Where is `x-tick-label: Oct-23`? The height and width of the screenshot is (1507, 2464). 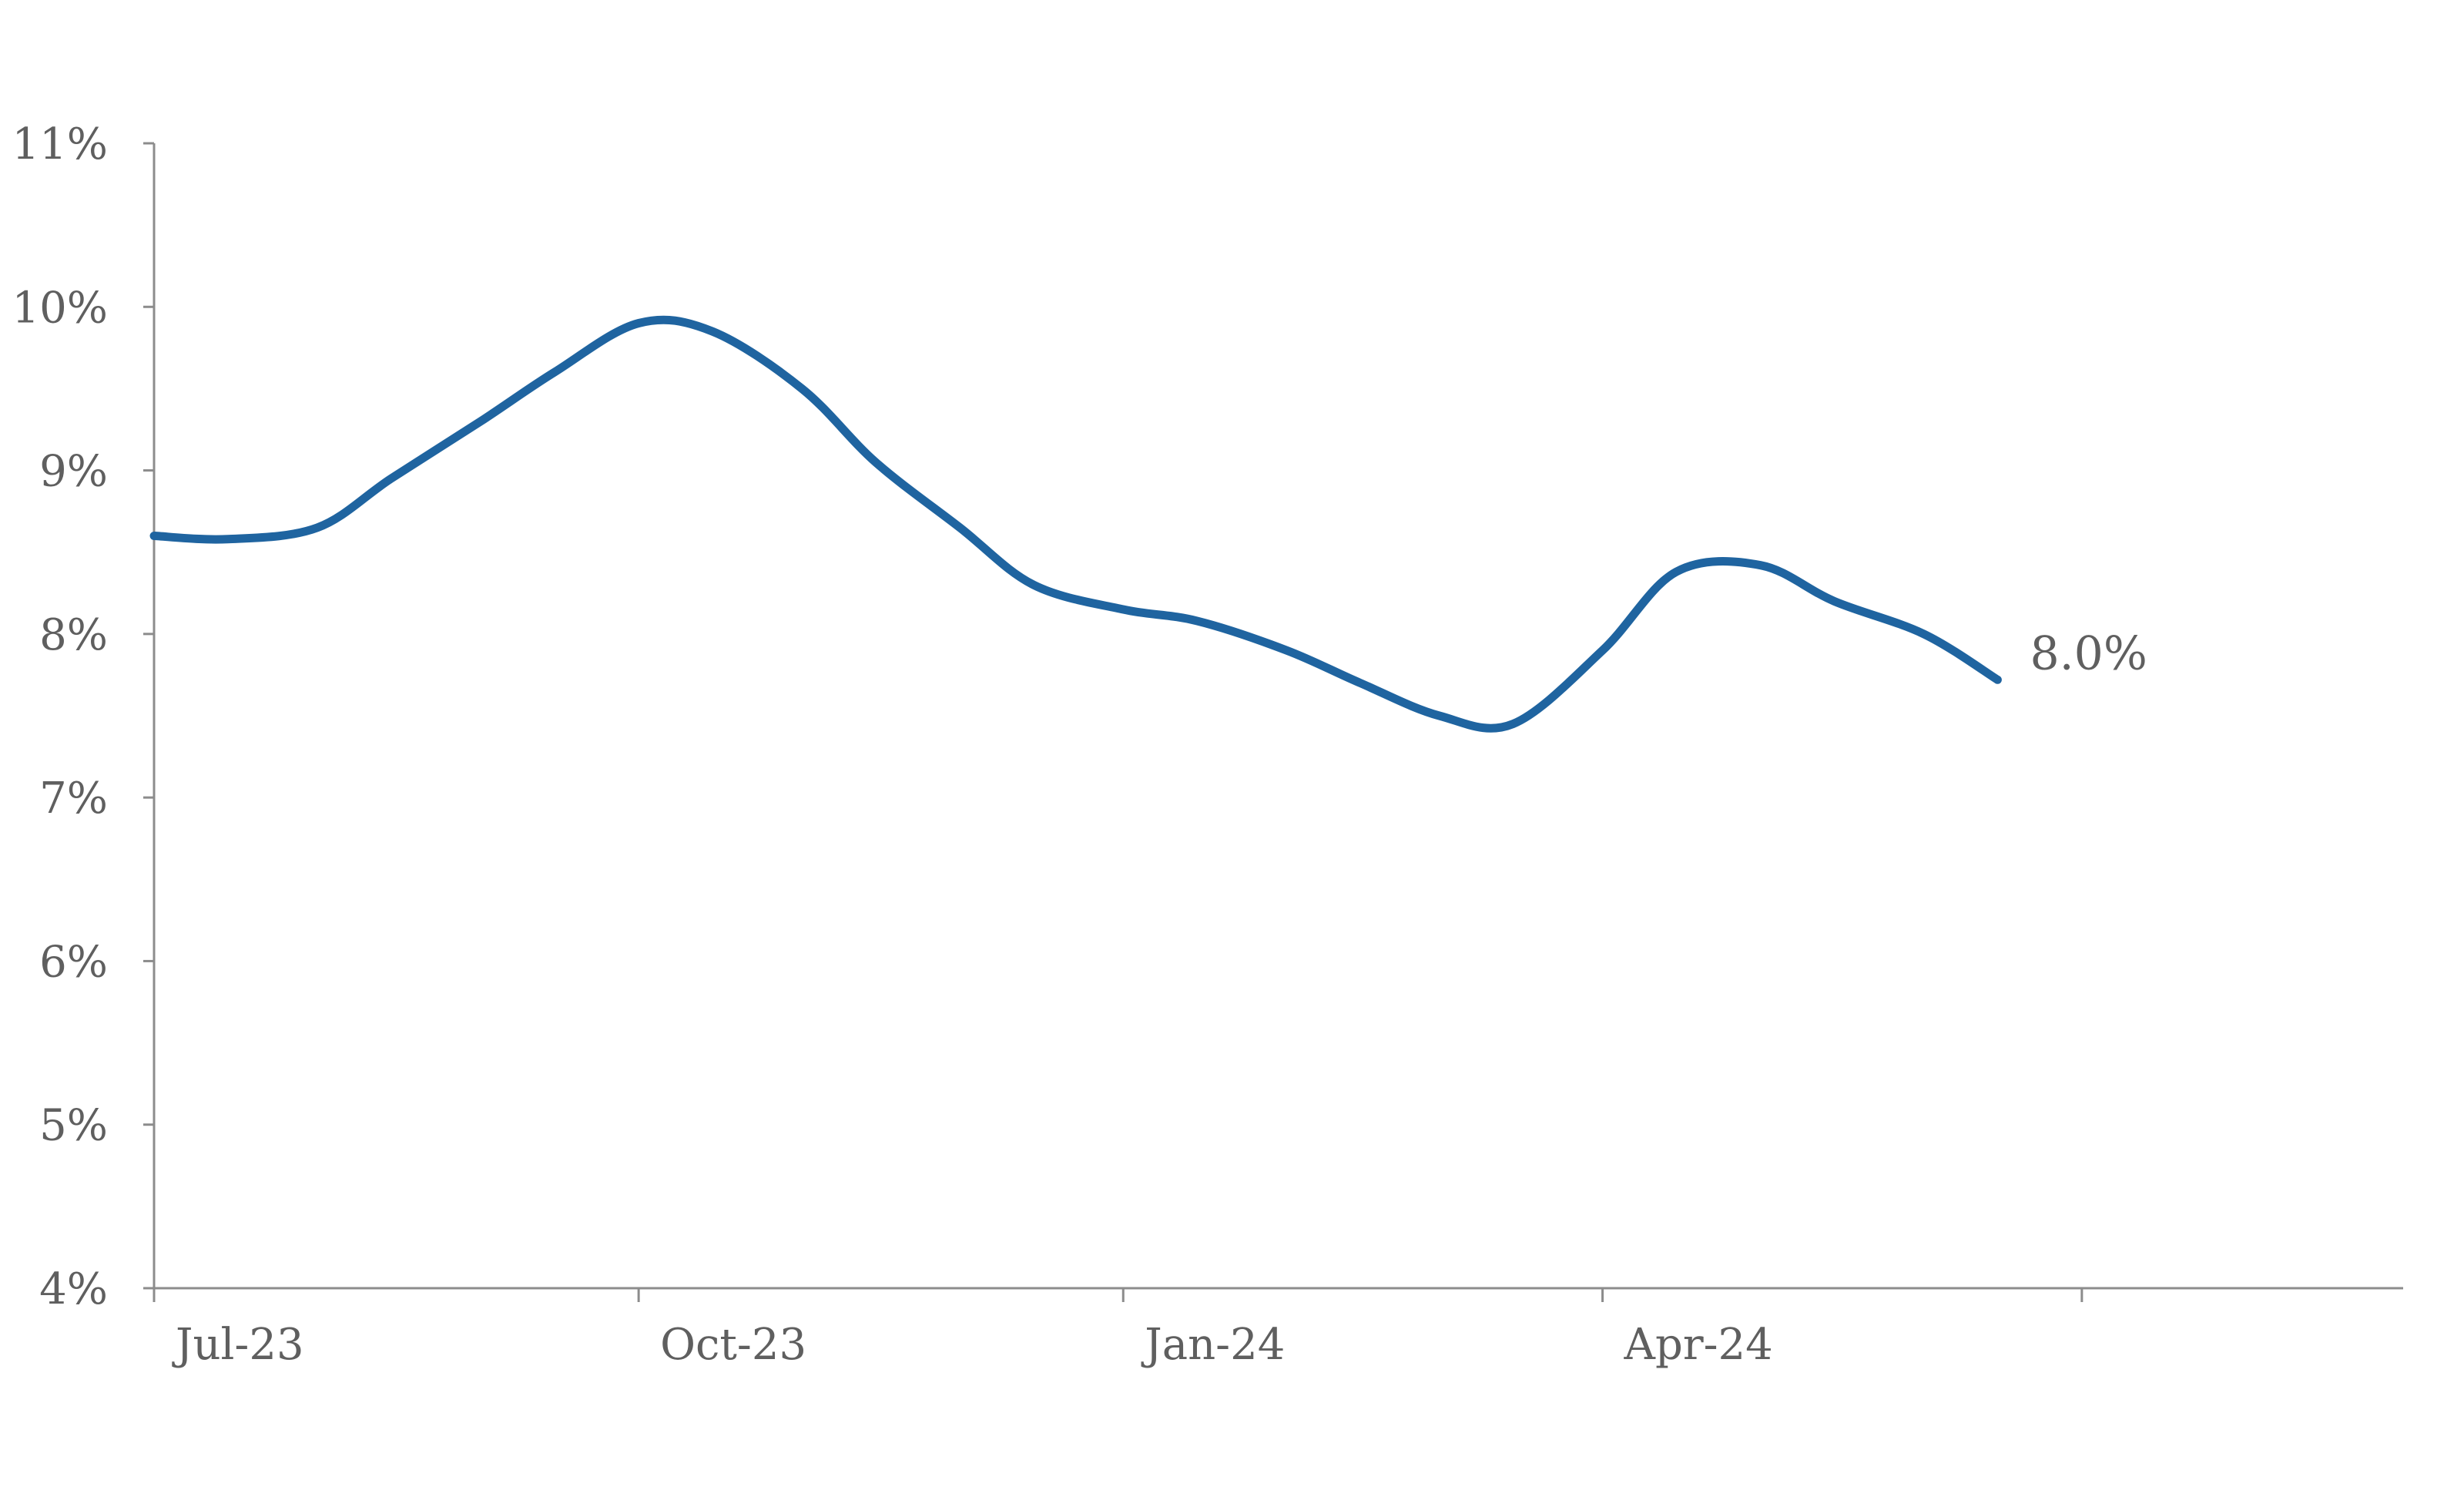
x-tick-label: Oct-23 is located at coordinates (733, 1345).